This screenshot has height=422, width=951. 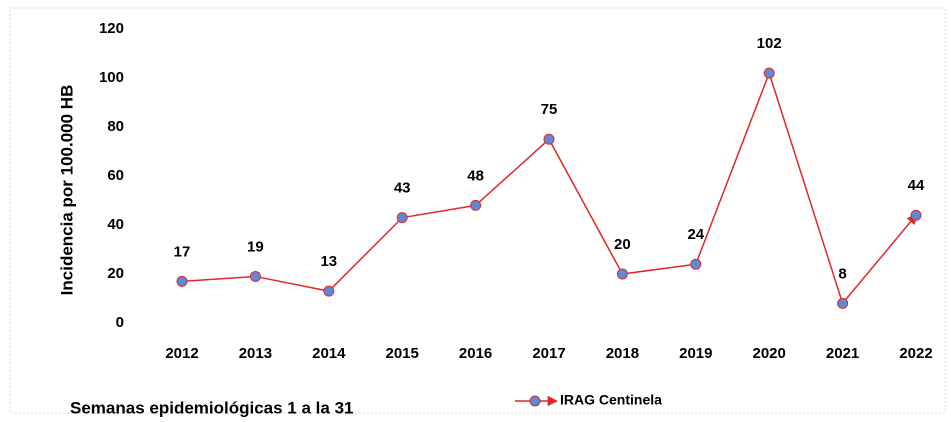 What do you see at coordinates (402, 353) in the screenshot?
I see `x-tick-label: 2015` at bounding box center [402, 353].